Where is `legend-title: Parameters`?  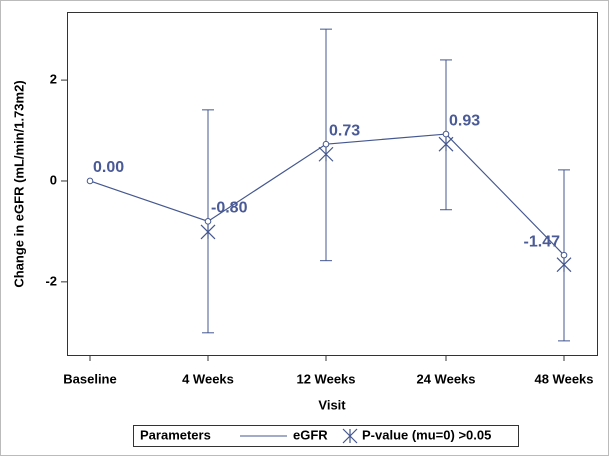
legend-title: Parameters is located at coordinates (175, 434).